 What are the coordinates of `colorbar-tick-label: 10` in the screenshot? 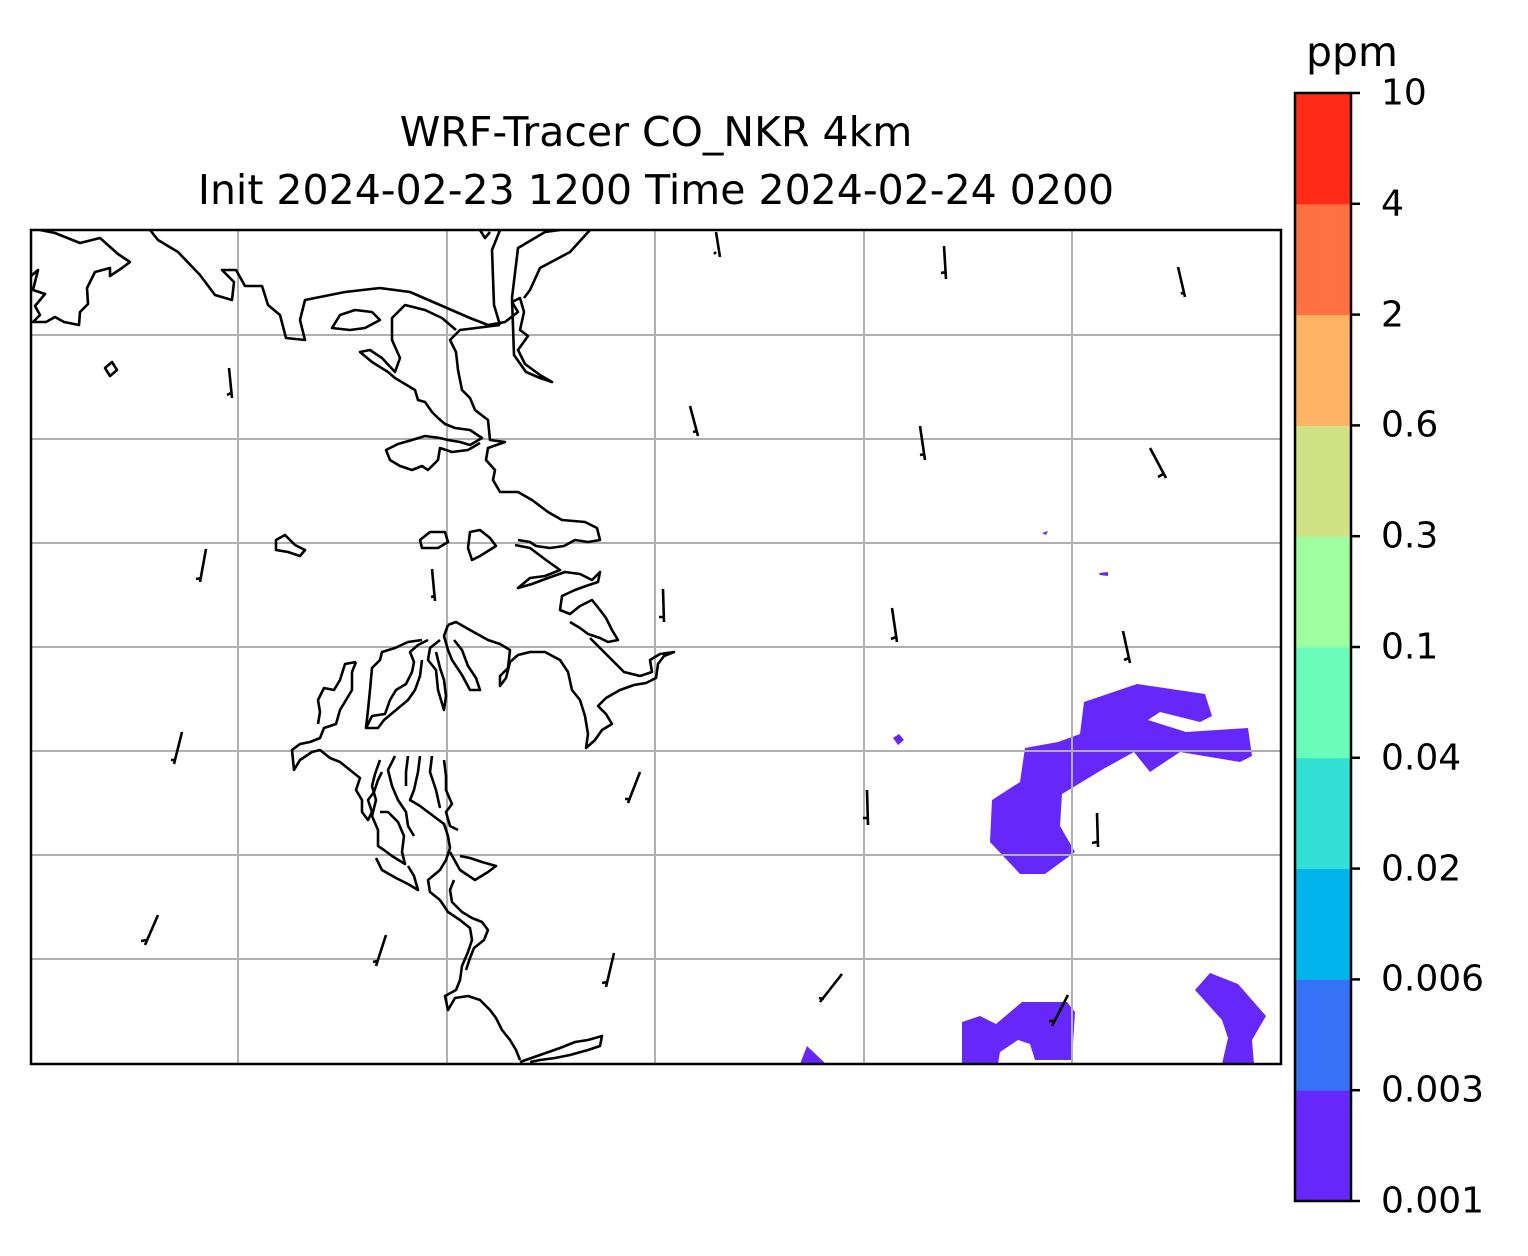 It's located at (1404, 93).